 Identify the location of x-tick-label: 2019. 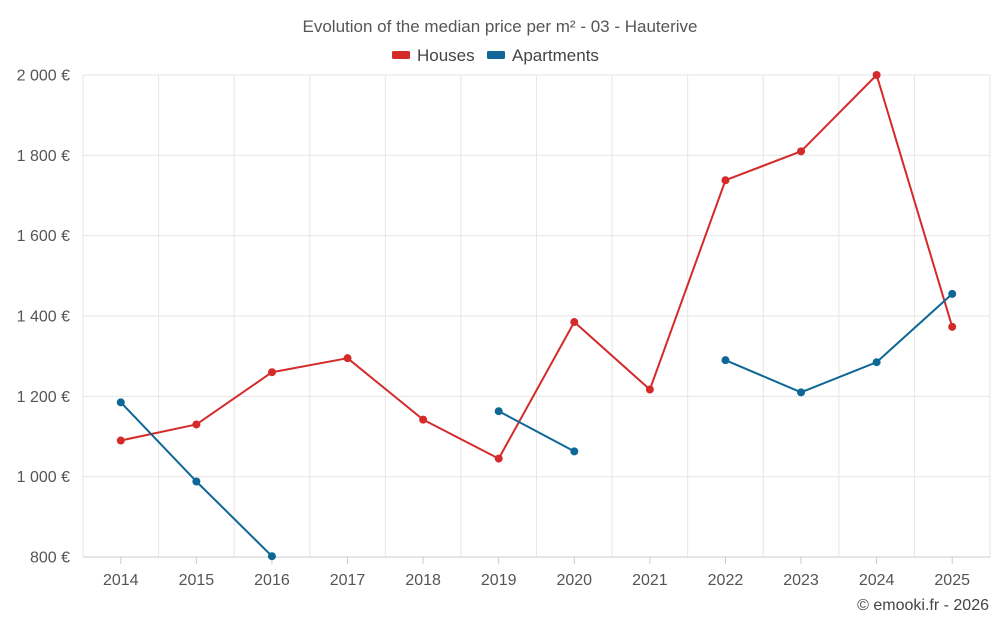
(499, 580).